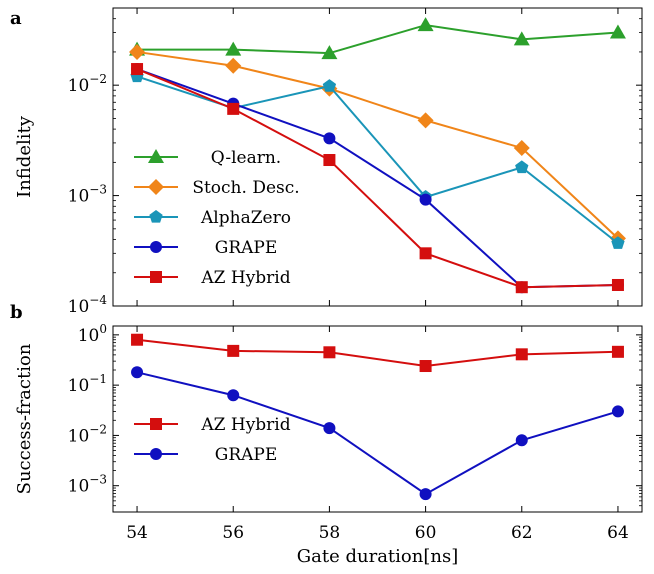 This screenshot has width=654, height=574. I want to click on x-tick-label: 58, so click(330, 533).